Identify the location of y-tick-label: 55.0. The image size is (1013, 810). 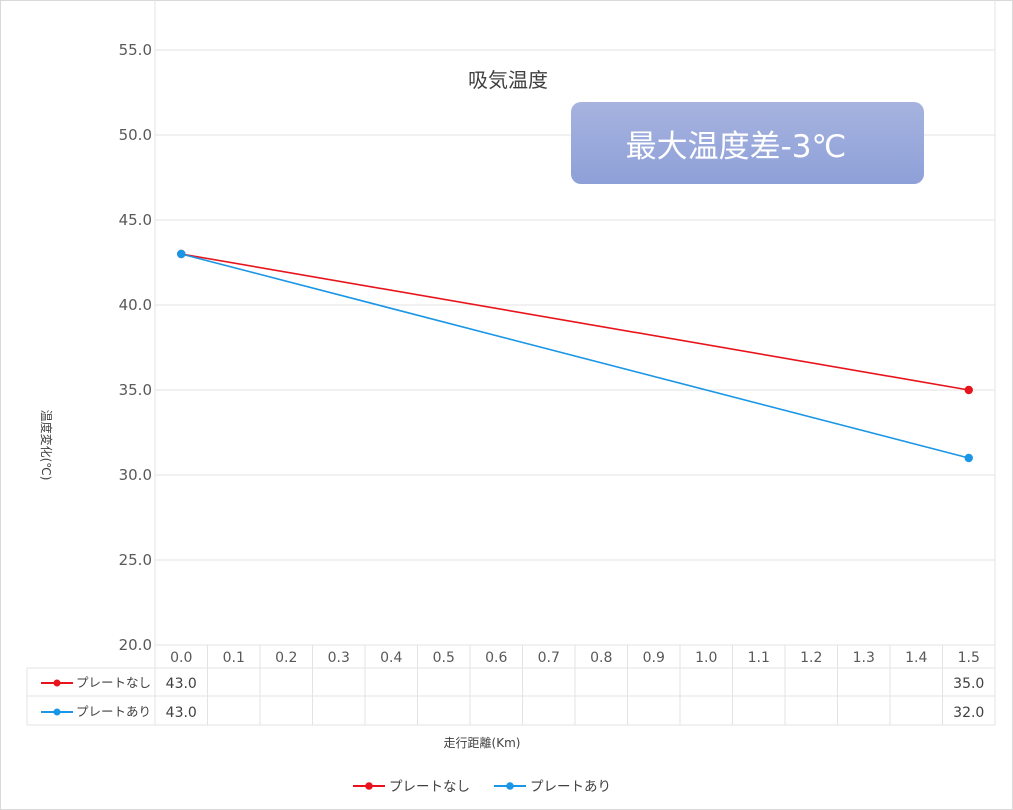
(135, 50).